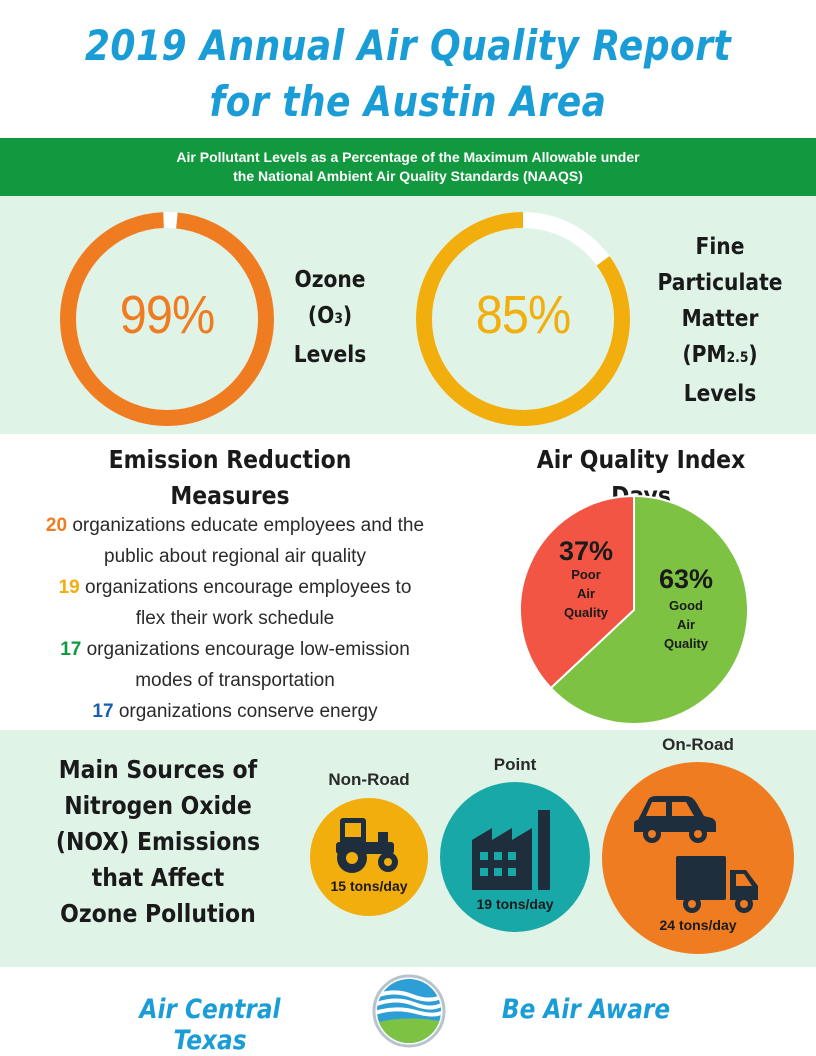 Image resolution: width=816 pixels, height=1056 pixels. Describe the element at coordinates (686, 624) in the screenshot. I see `pie-good-label: Good Air Quality` at that location.